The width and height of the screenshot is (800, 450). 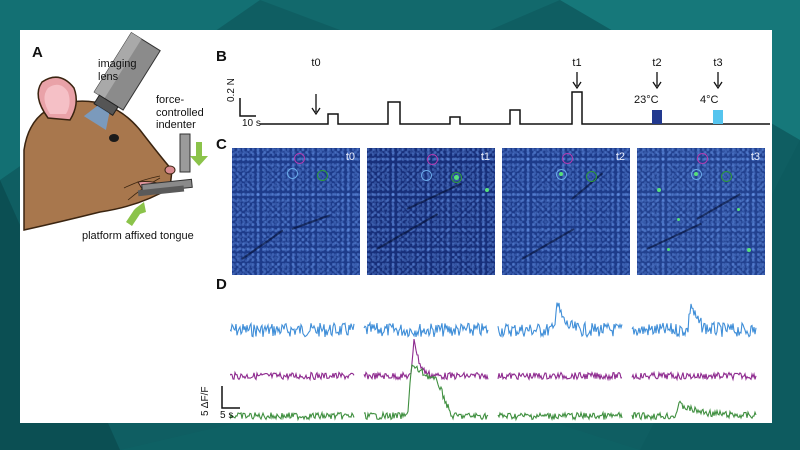 I want to click on time-marker-t1: t1, so click(x=577, y=63).